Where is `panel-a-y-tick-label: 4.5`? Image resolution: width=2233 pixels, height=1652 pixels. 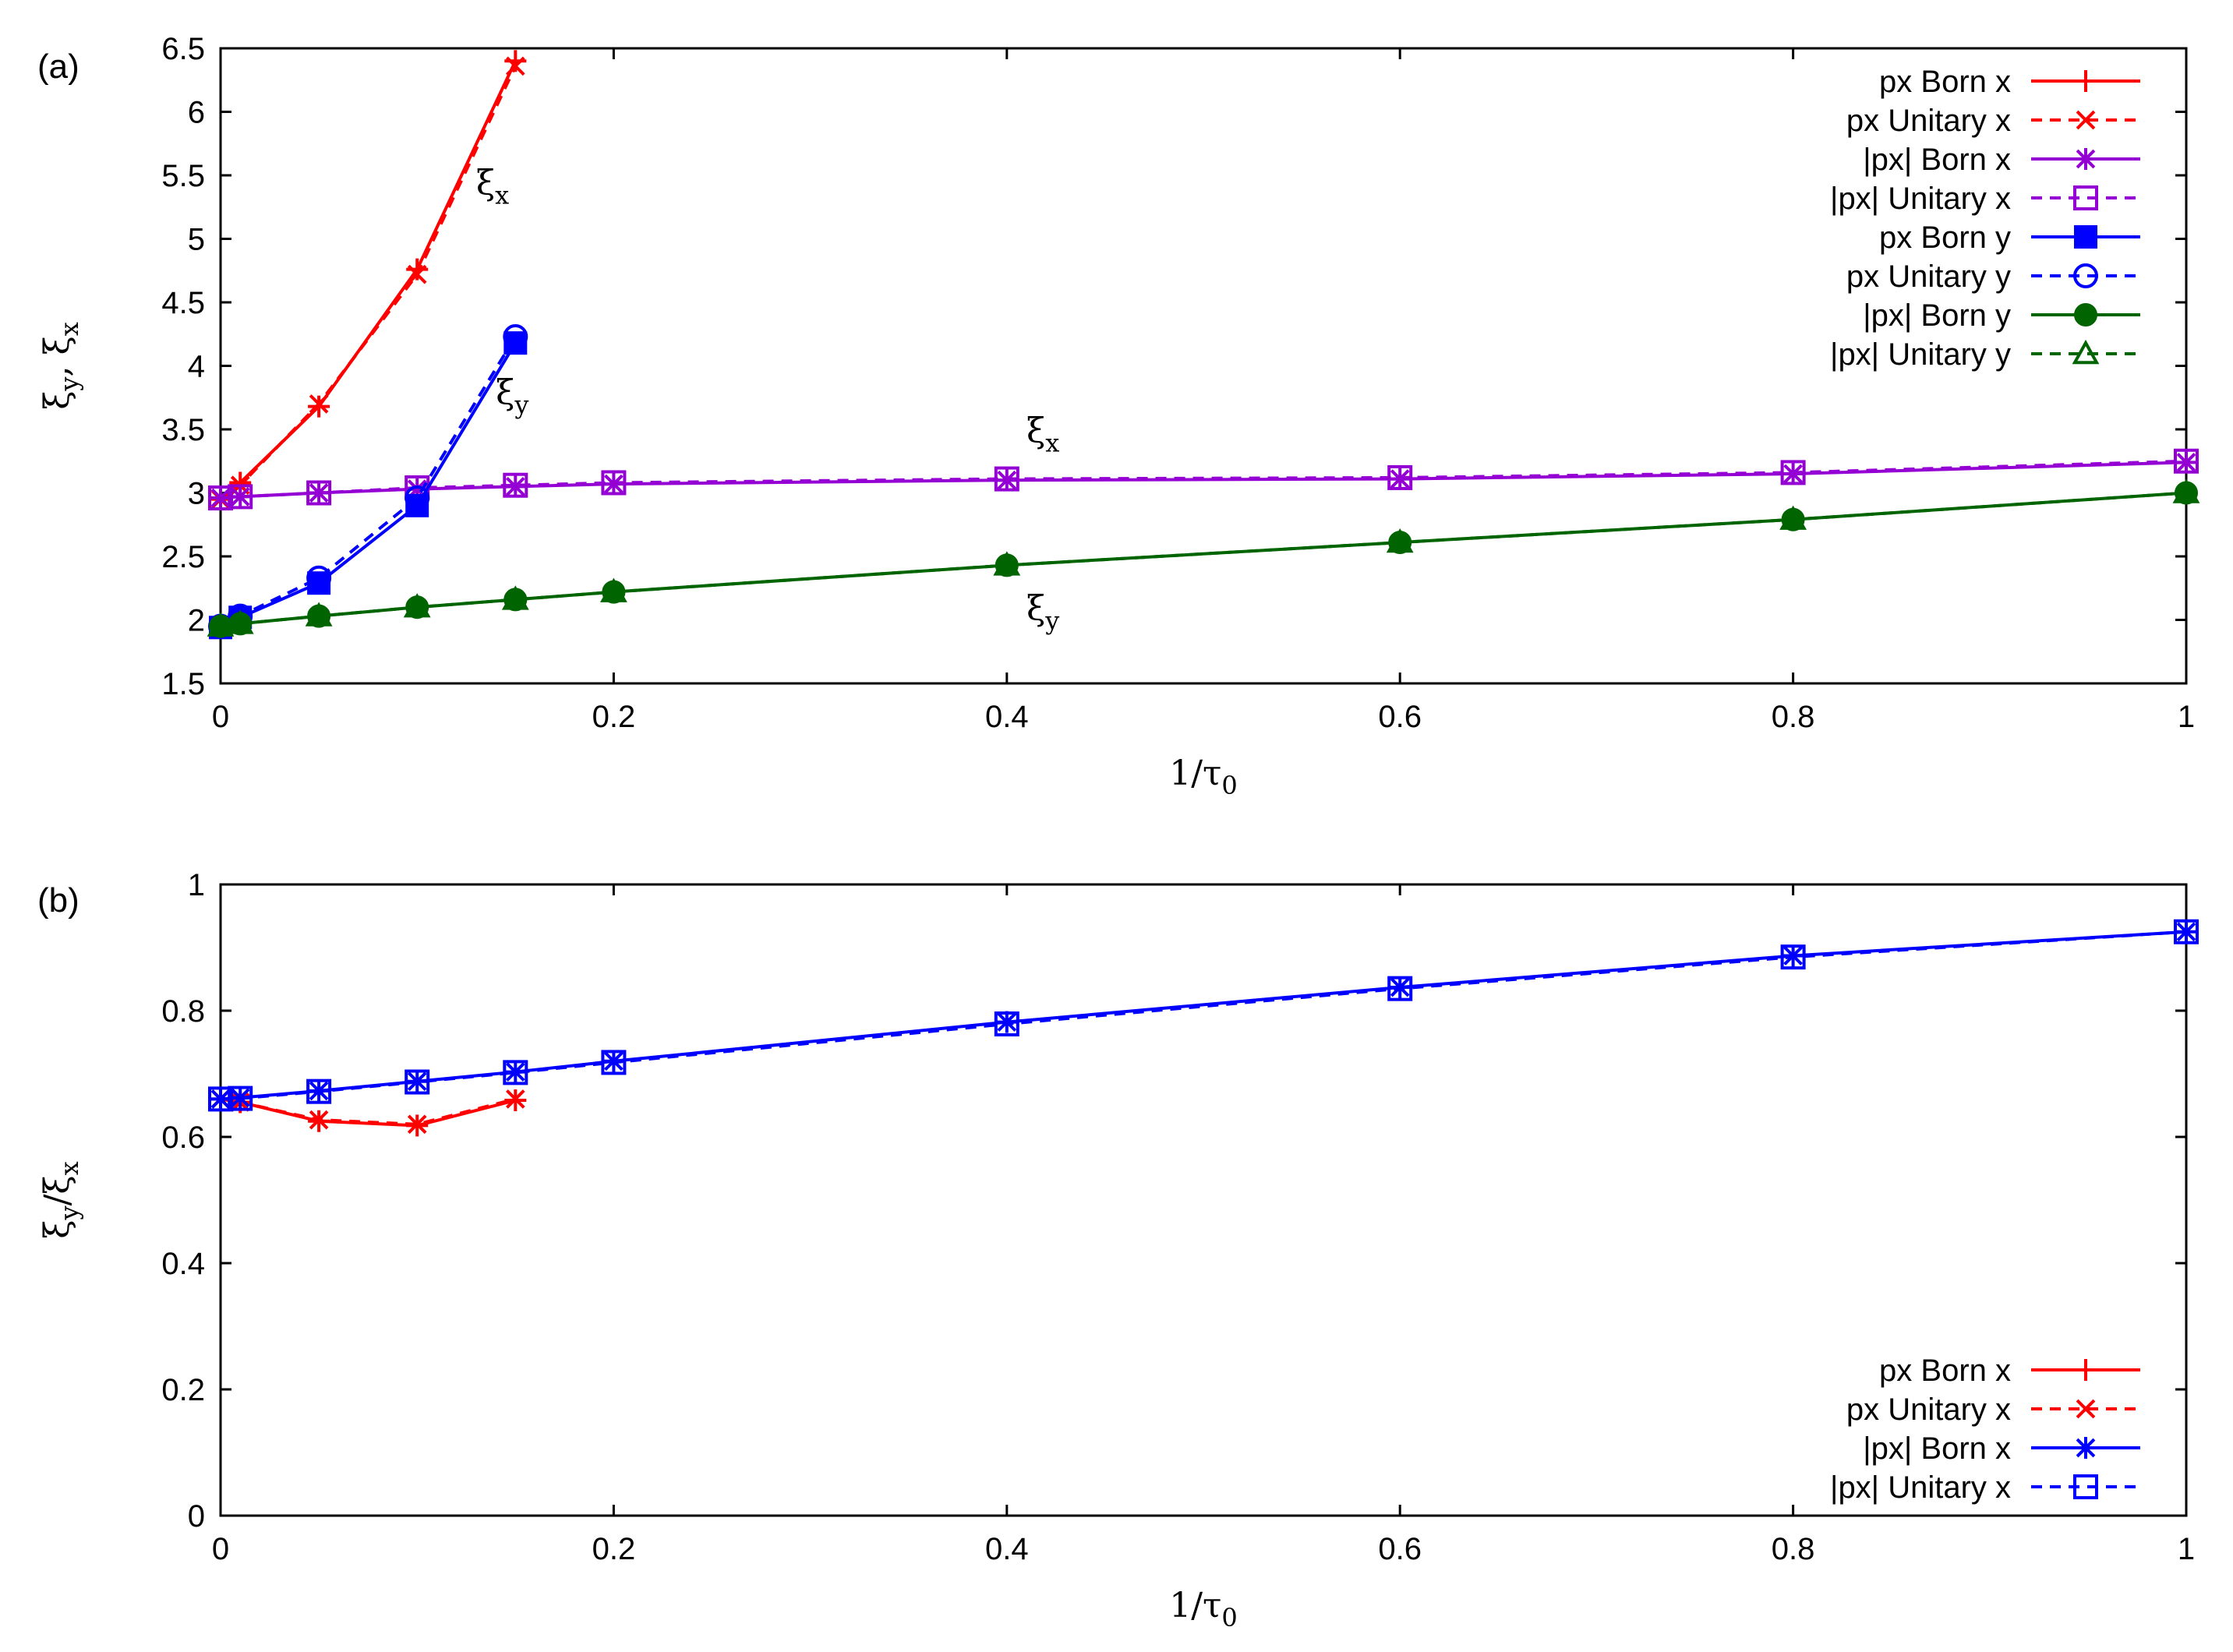 panel-a-y-tick-label: 4.5 is located at coordinates (183, 303).